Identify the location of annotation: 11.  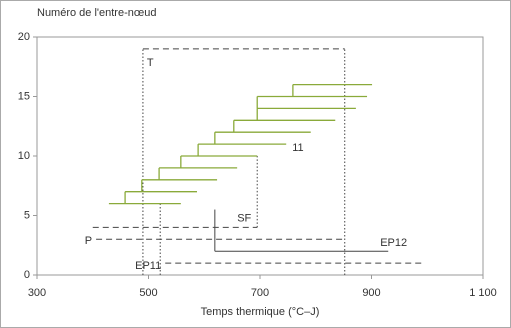
(297, 148).